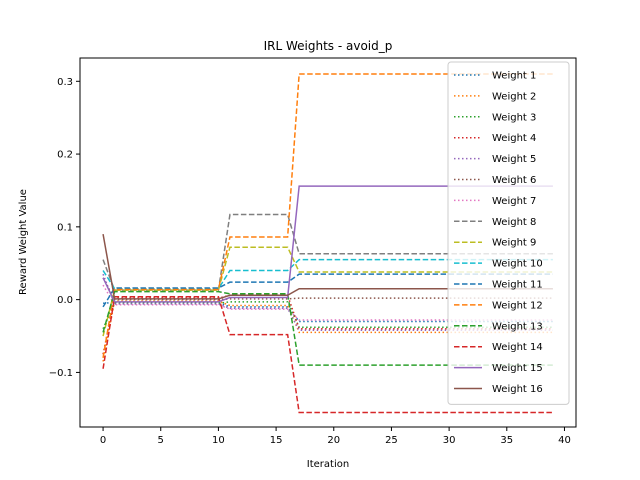 The height and width of the screenshot is (480, 640). What do you see at coordinates (328, 464) in the screenshot?
I see `x-axis-label: Iteration` at bounding box center [328, 464].